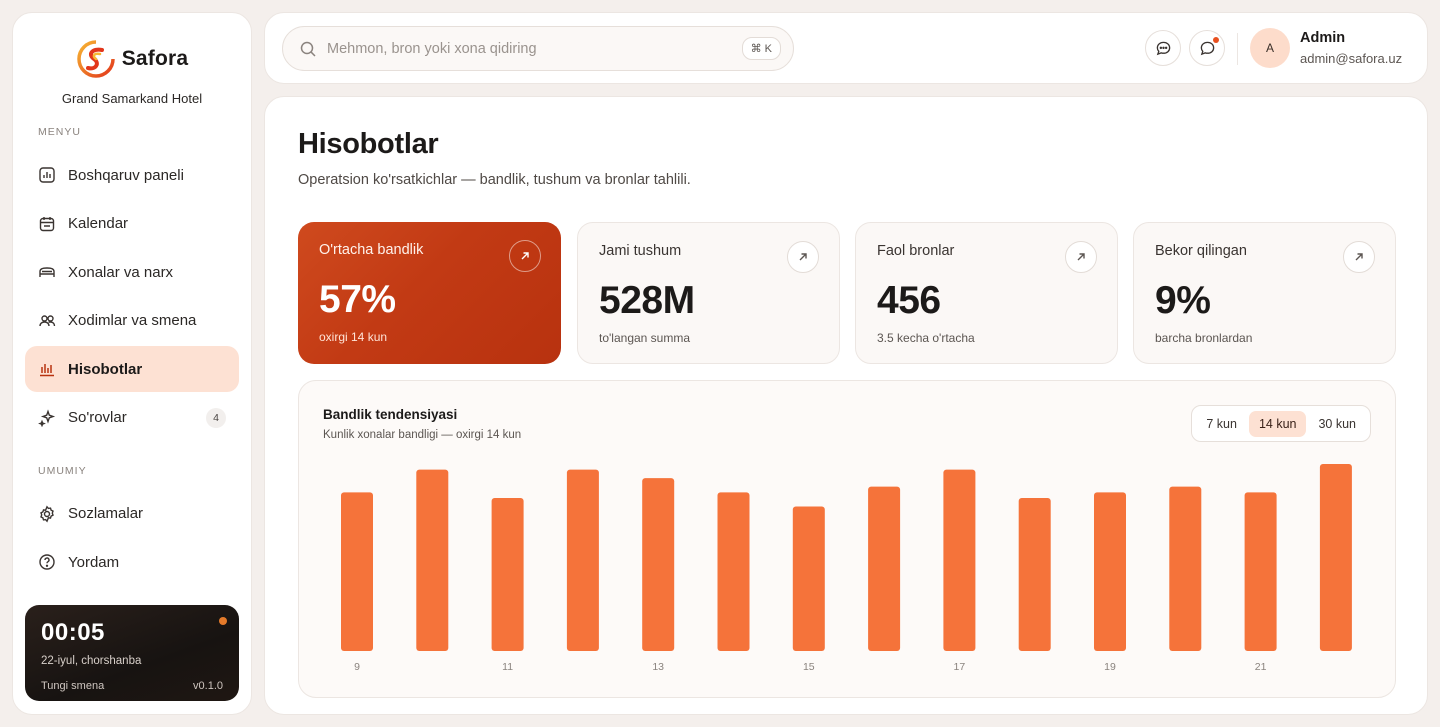 Image resolution: width=1440 pixels, height=727 pixels. What do you see at coordinates (106, 513) in the screenshot?
I see `sidebar-item-label: Sozlamalar` at bounding box center [106, 513].